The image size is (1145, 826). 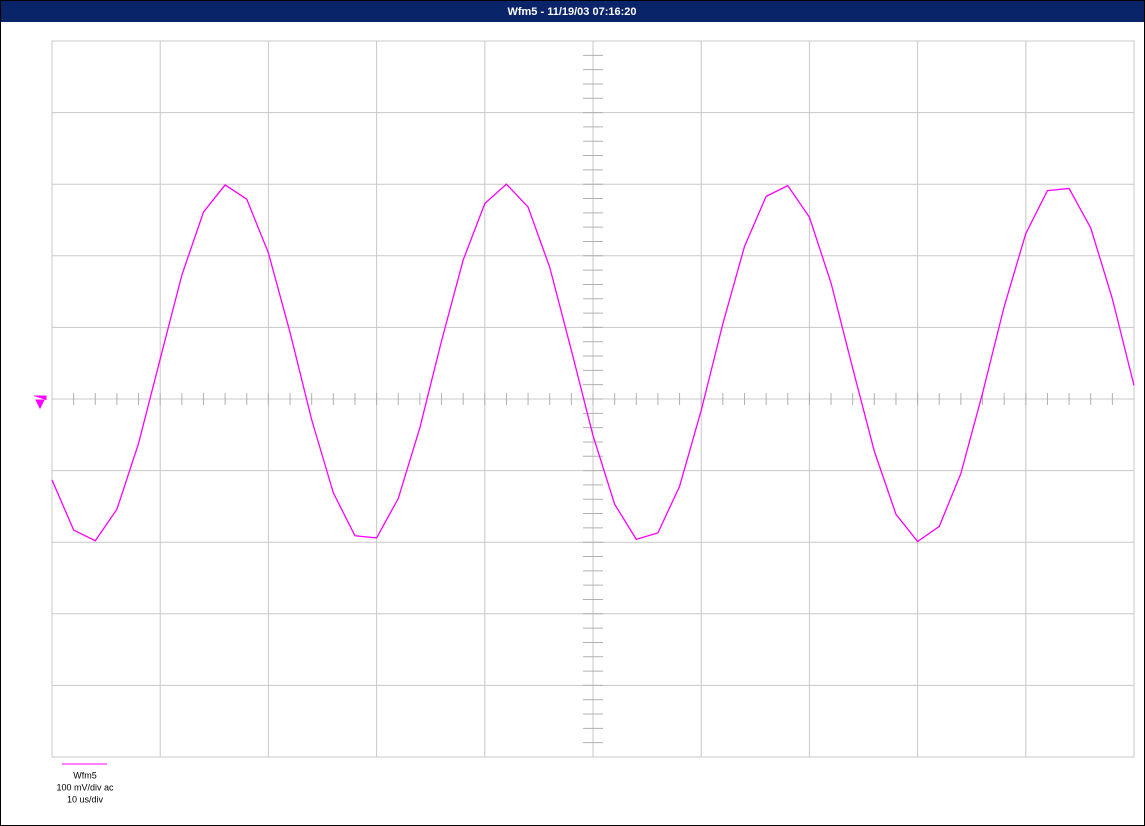 I want to click on title-bar, so click(x=572, y=11).